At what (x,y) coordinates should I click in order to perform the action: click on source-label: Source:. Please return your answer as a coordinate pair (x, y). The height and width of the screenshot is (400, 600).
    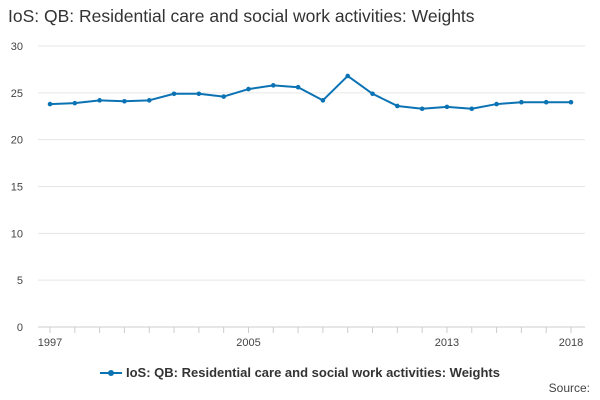
    Looking at the image, I should click on (569, 388).